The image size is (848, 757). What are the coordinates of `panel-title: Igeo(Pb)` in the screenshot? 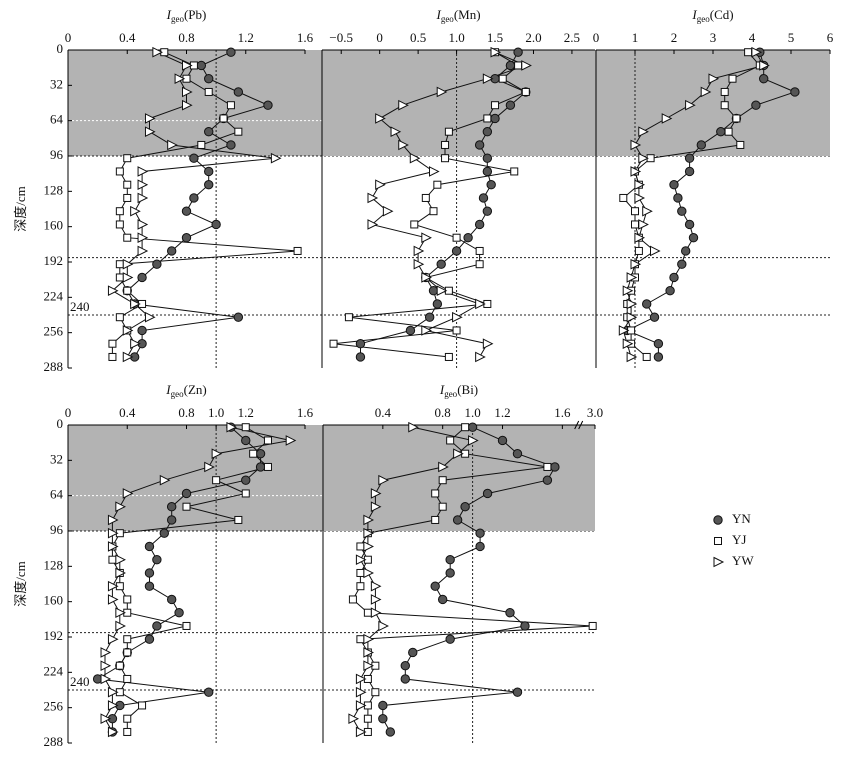 It's located at (186, 15).